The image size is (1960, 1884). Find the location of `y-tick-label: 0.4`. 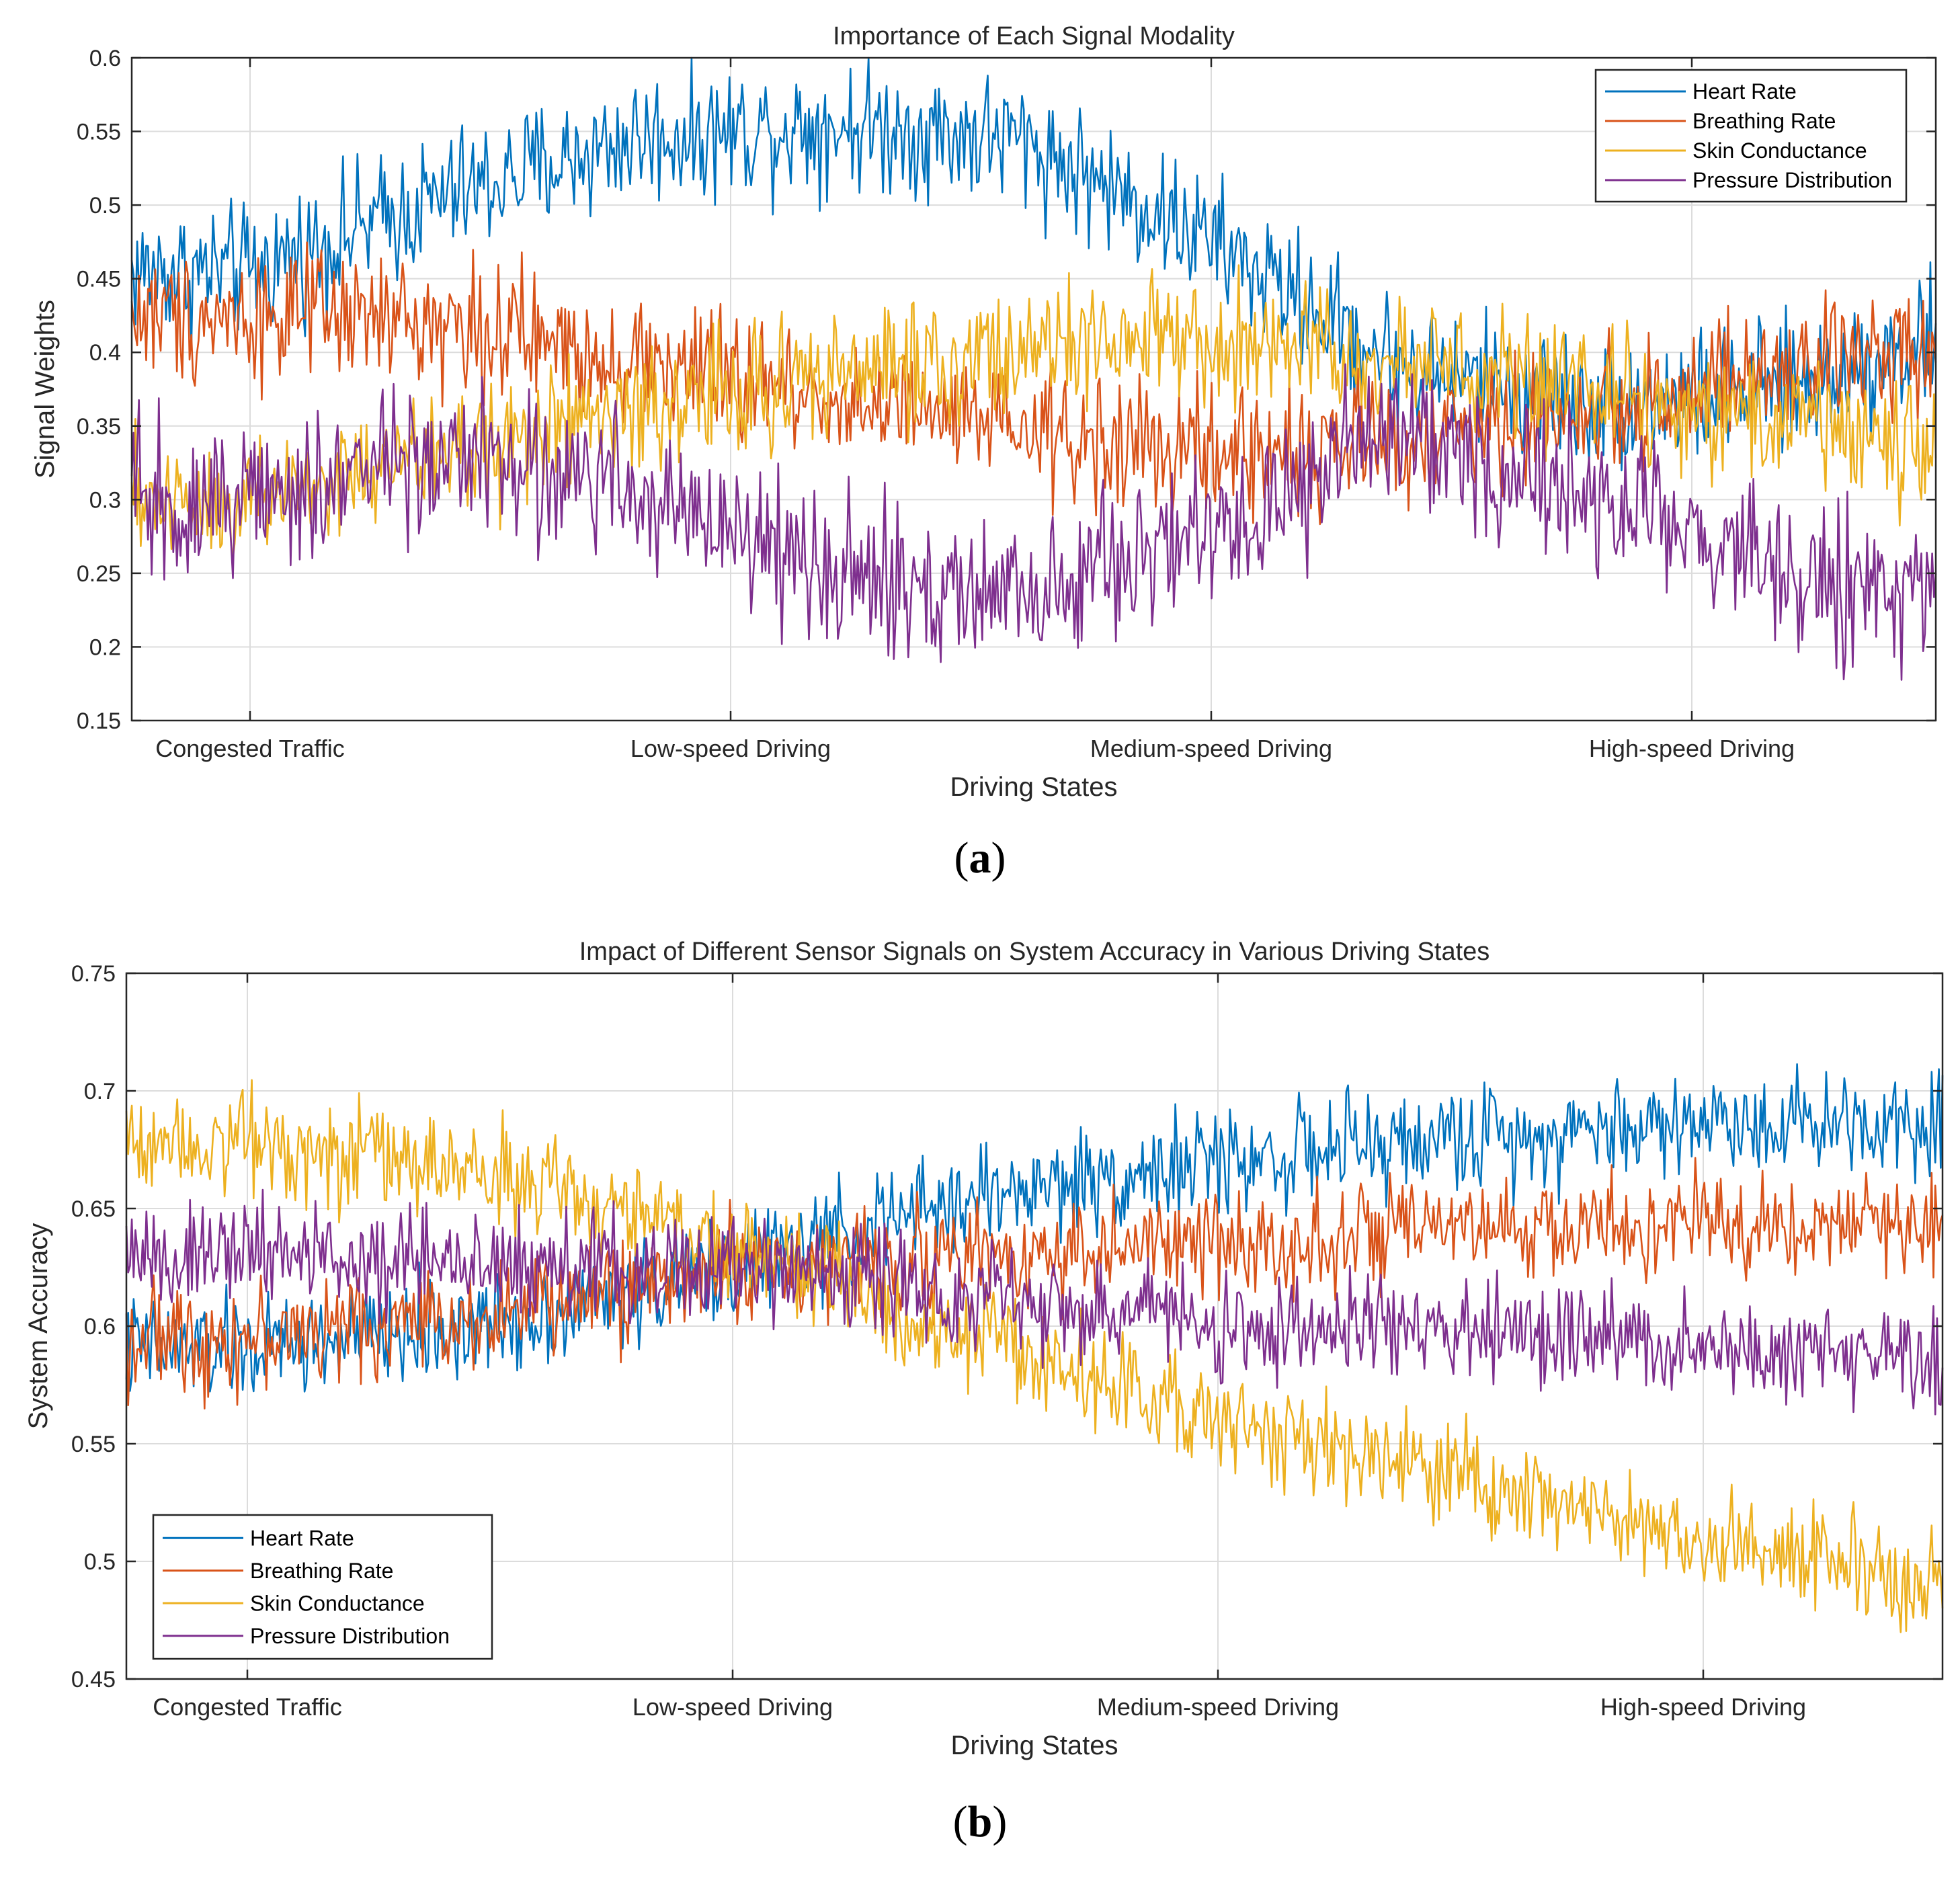

y-tick-label: 0.4 is located at coordinates (105, 353).